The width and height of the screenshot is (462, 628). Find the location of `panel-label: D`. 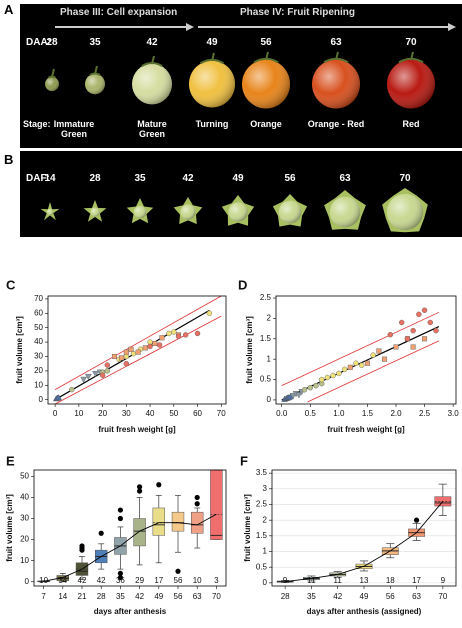

panel-label: D is located at coordinates (242, 284).